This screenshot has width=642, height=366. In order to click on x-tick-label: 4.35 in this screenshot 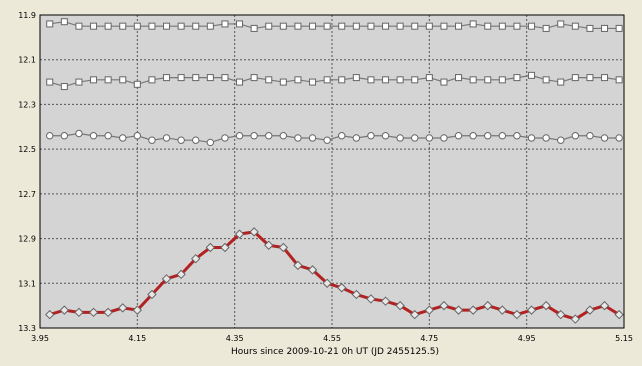, I will do `click(235, 338)`.